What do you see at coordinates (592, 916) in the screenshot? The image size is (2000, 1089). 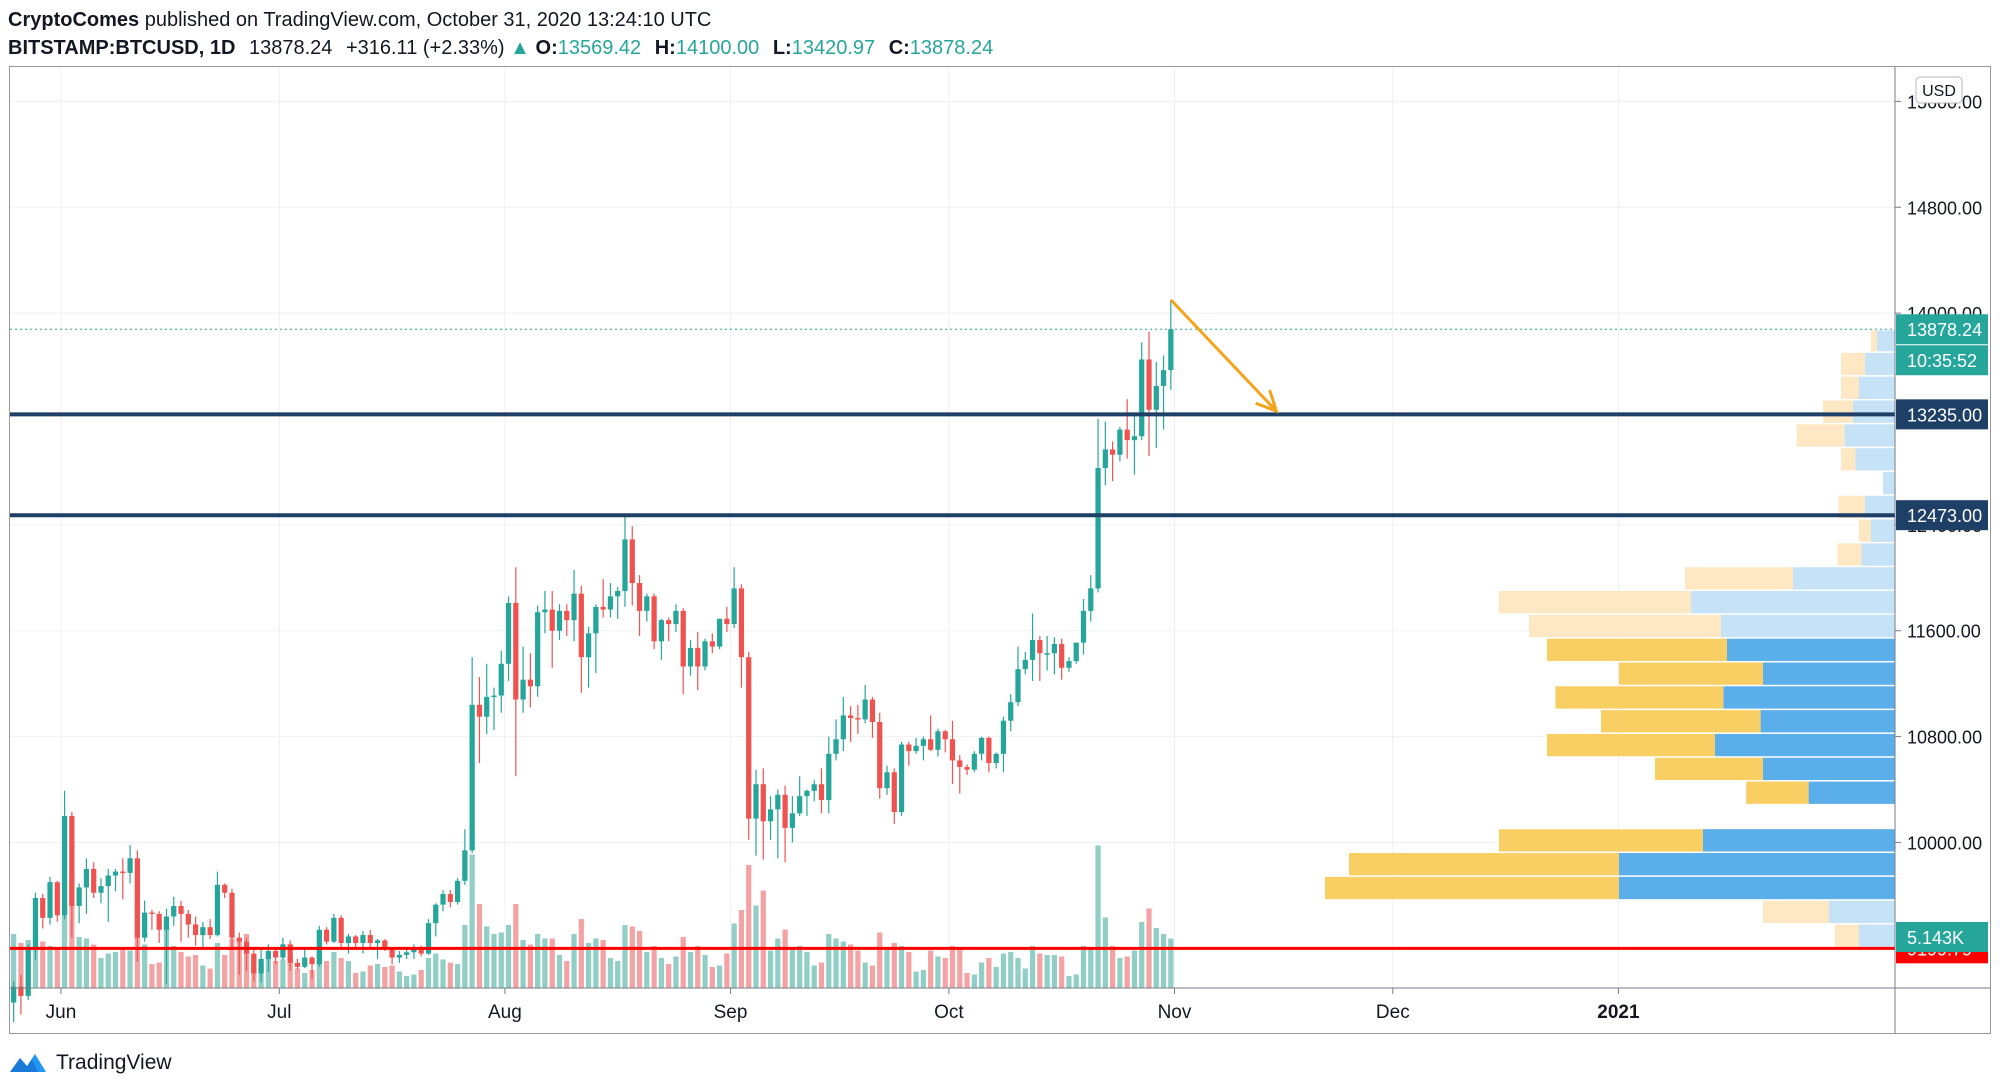 I see `volume-bars` at bounding box center [592, 916].